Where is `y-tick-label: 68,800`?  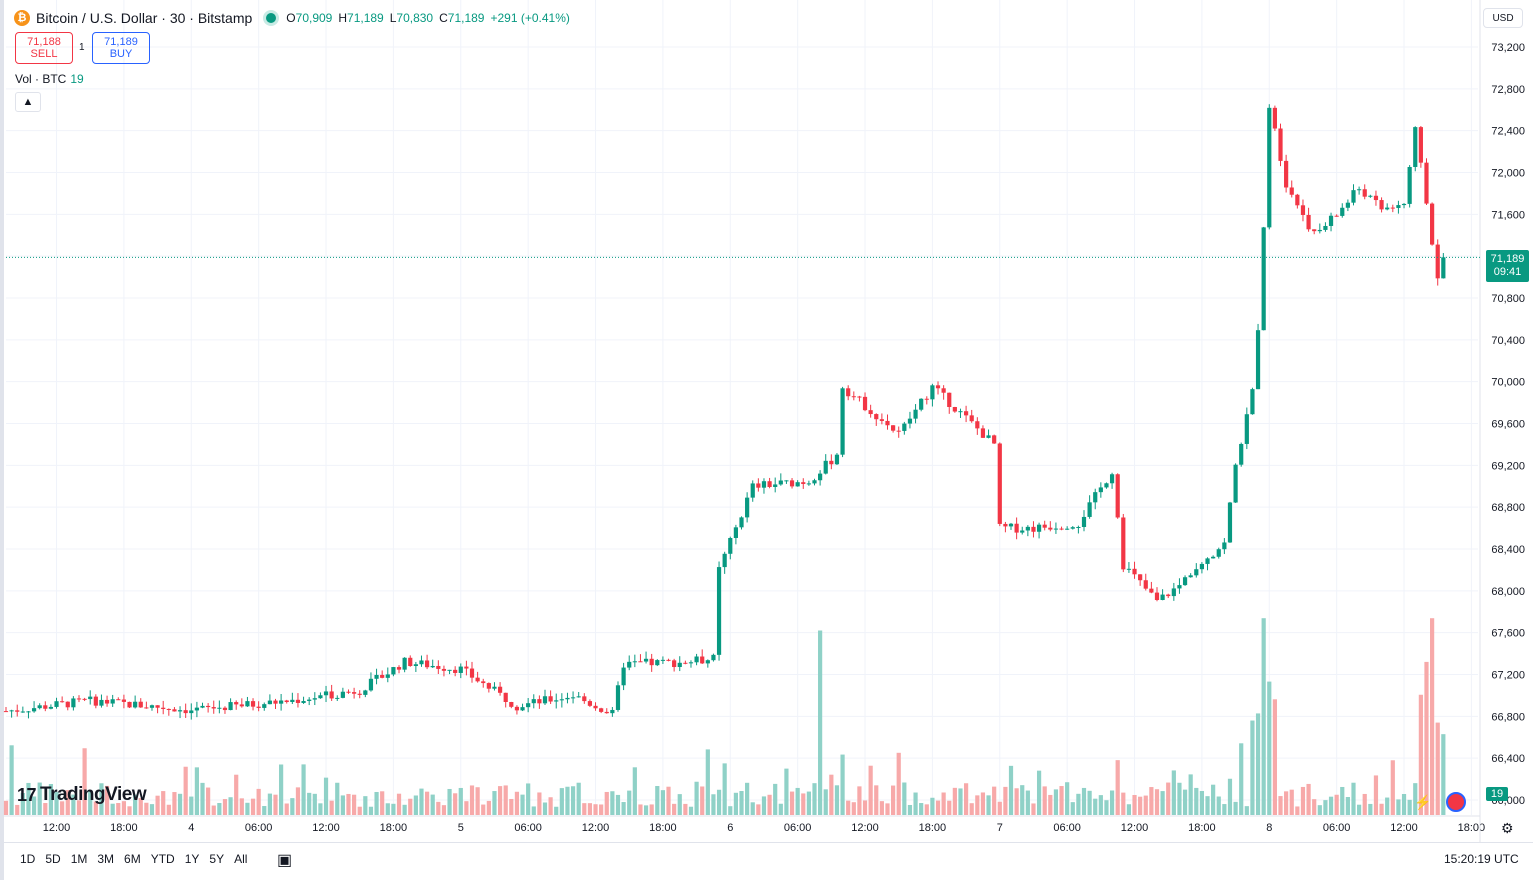
y-tick-label: 68,800 is located at coordinates (1508, 508).